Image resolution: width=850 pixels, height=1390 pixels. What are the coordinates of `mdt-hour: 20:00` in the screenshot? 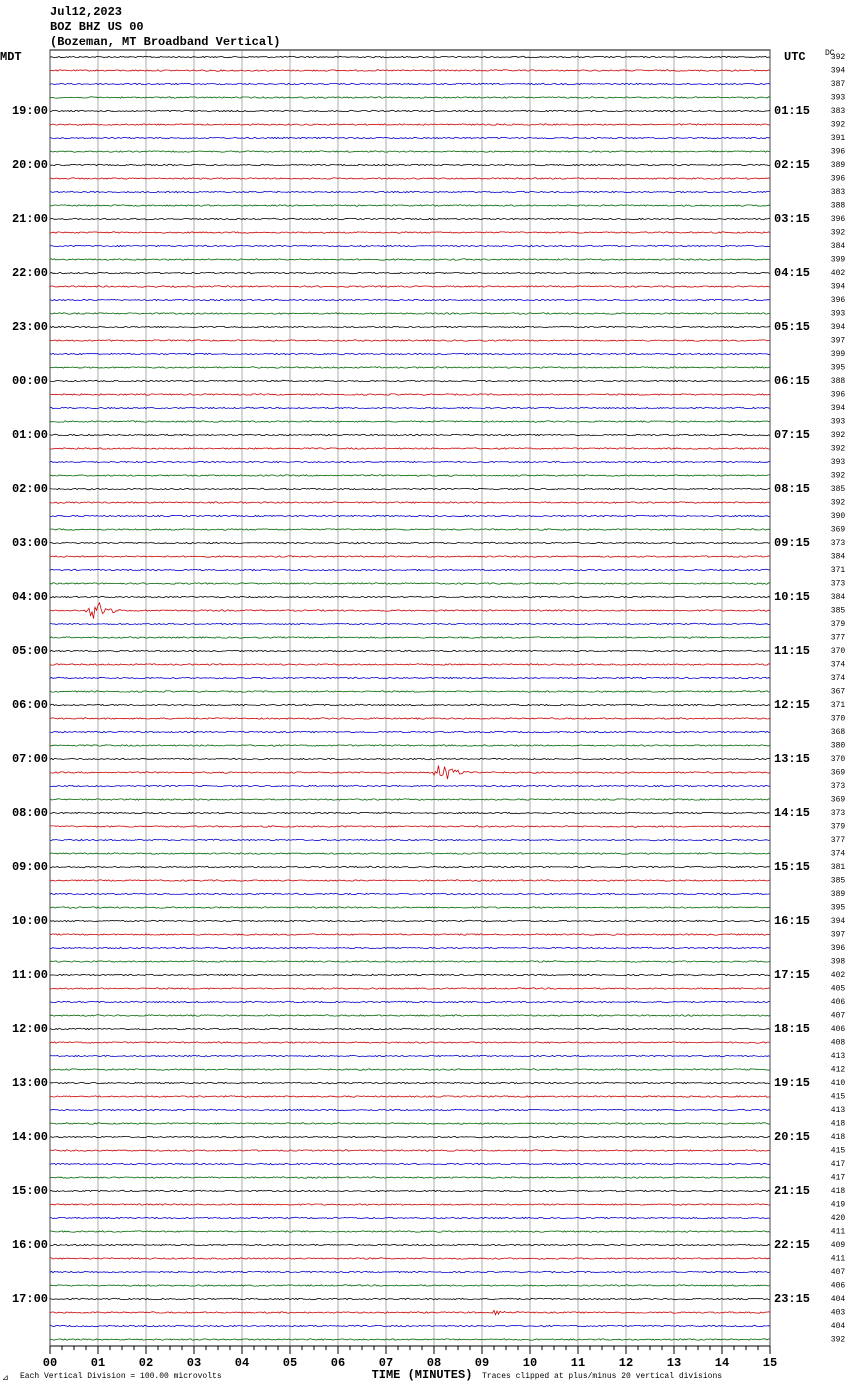 It's located at (30, 165).